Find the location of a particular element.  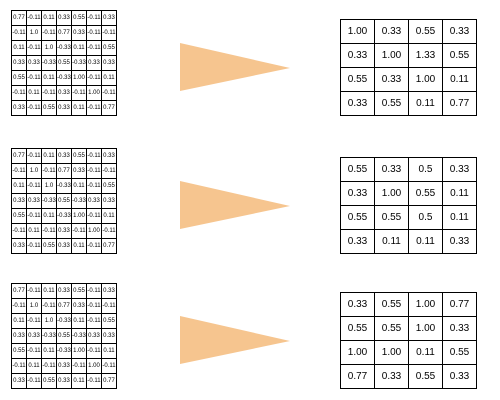

matrix-row: 0.55 0.33 1.00 0.11 is located at coordinates (408, 79).